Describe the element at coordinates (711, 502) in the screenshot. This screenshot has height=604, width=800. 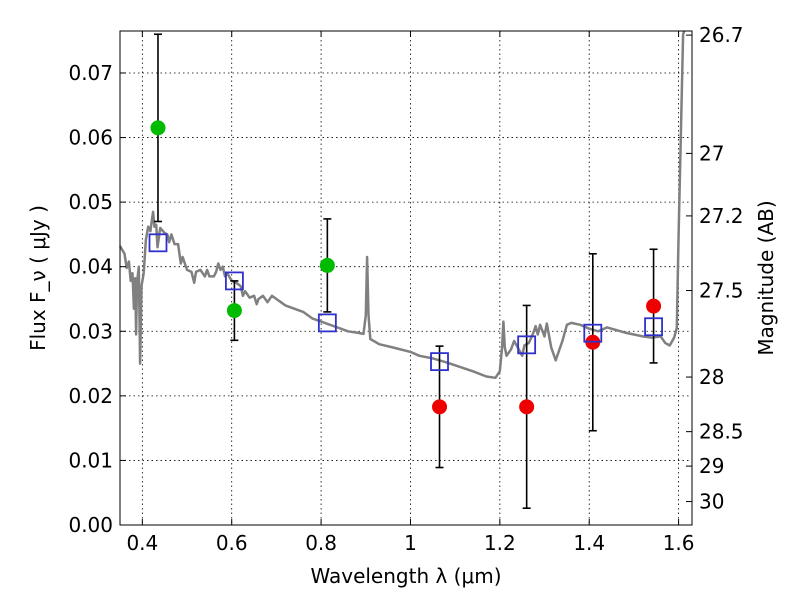
I see `y2-tick-label: 30` at that location.